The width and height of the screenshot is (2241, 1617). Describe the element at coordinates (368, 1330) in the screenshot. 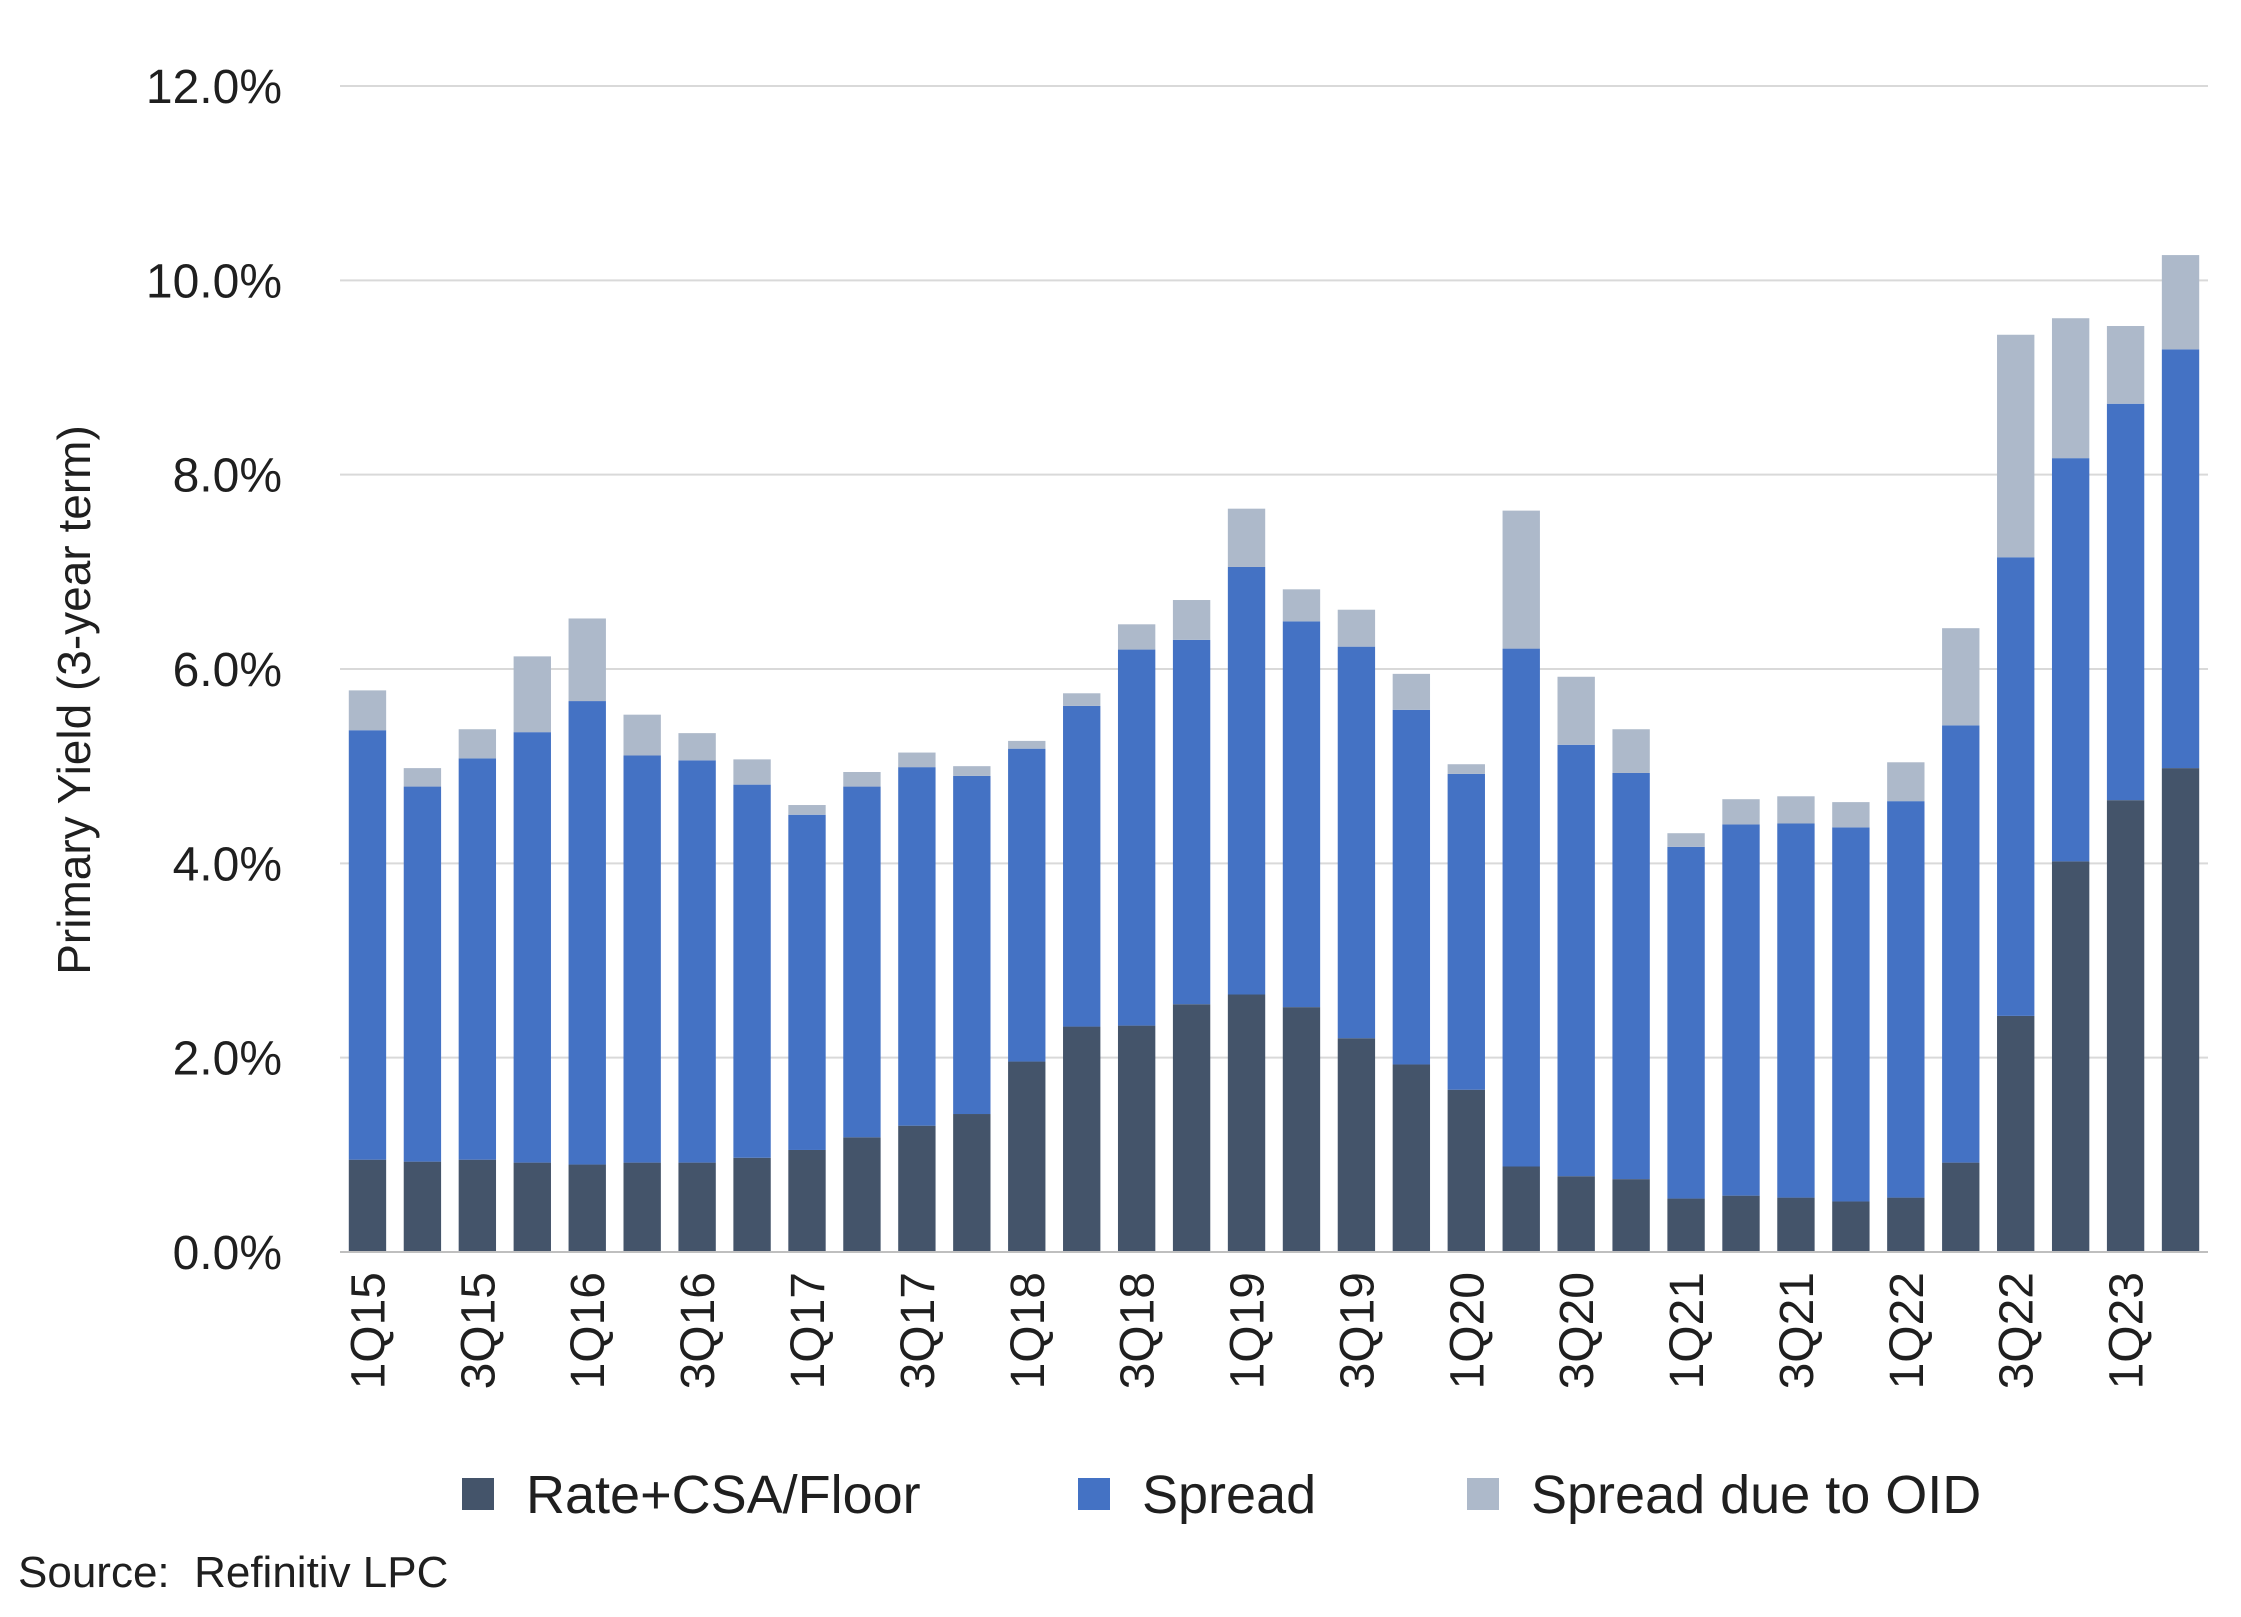

I see `x-tick-label: 1Q15` at that location.